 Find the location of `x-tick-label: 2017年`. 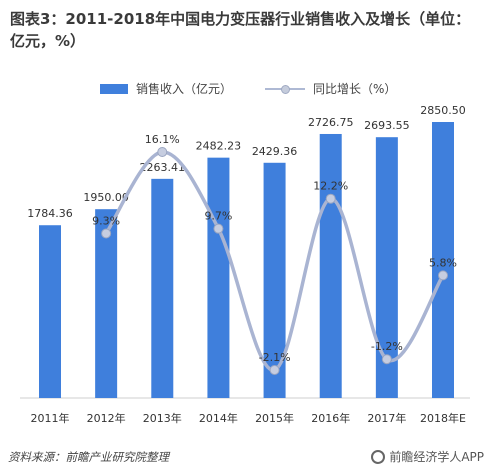

x-tick-label: 2017年 is located at coordinates (386, 418).